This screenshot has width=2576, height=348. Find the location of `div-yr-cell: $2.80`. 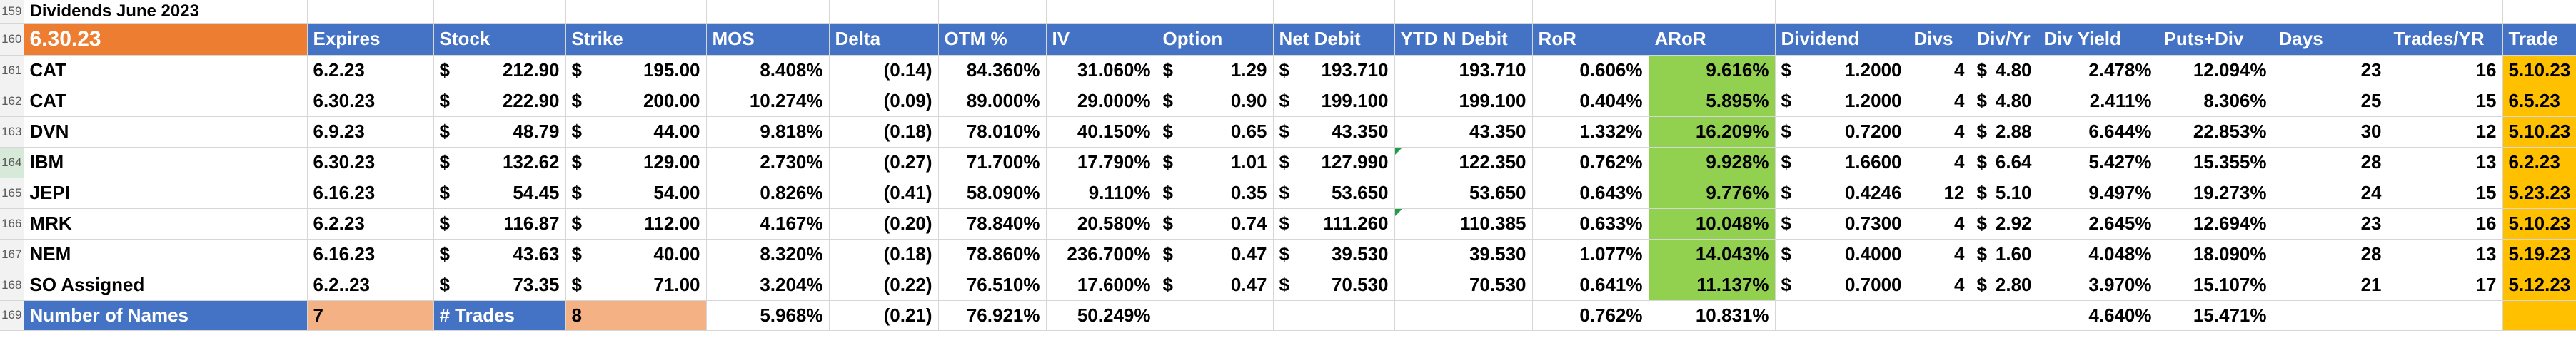

div-yr-cell: $2.80 is located at coordinates (2005, 285).